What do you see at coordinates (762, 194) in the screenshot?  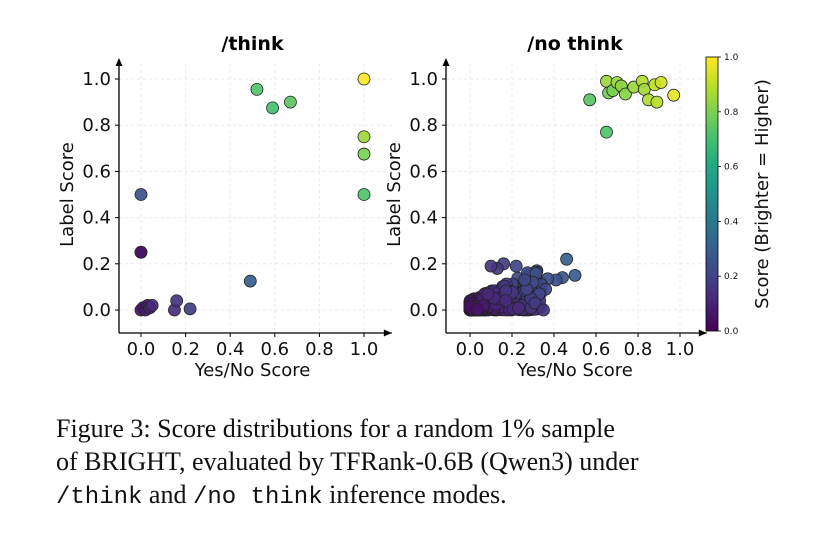 I see `colorbar-label: Score (Brighter = Higher)` at bounding box center [762, 194].